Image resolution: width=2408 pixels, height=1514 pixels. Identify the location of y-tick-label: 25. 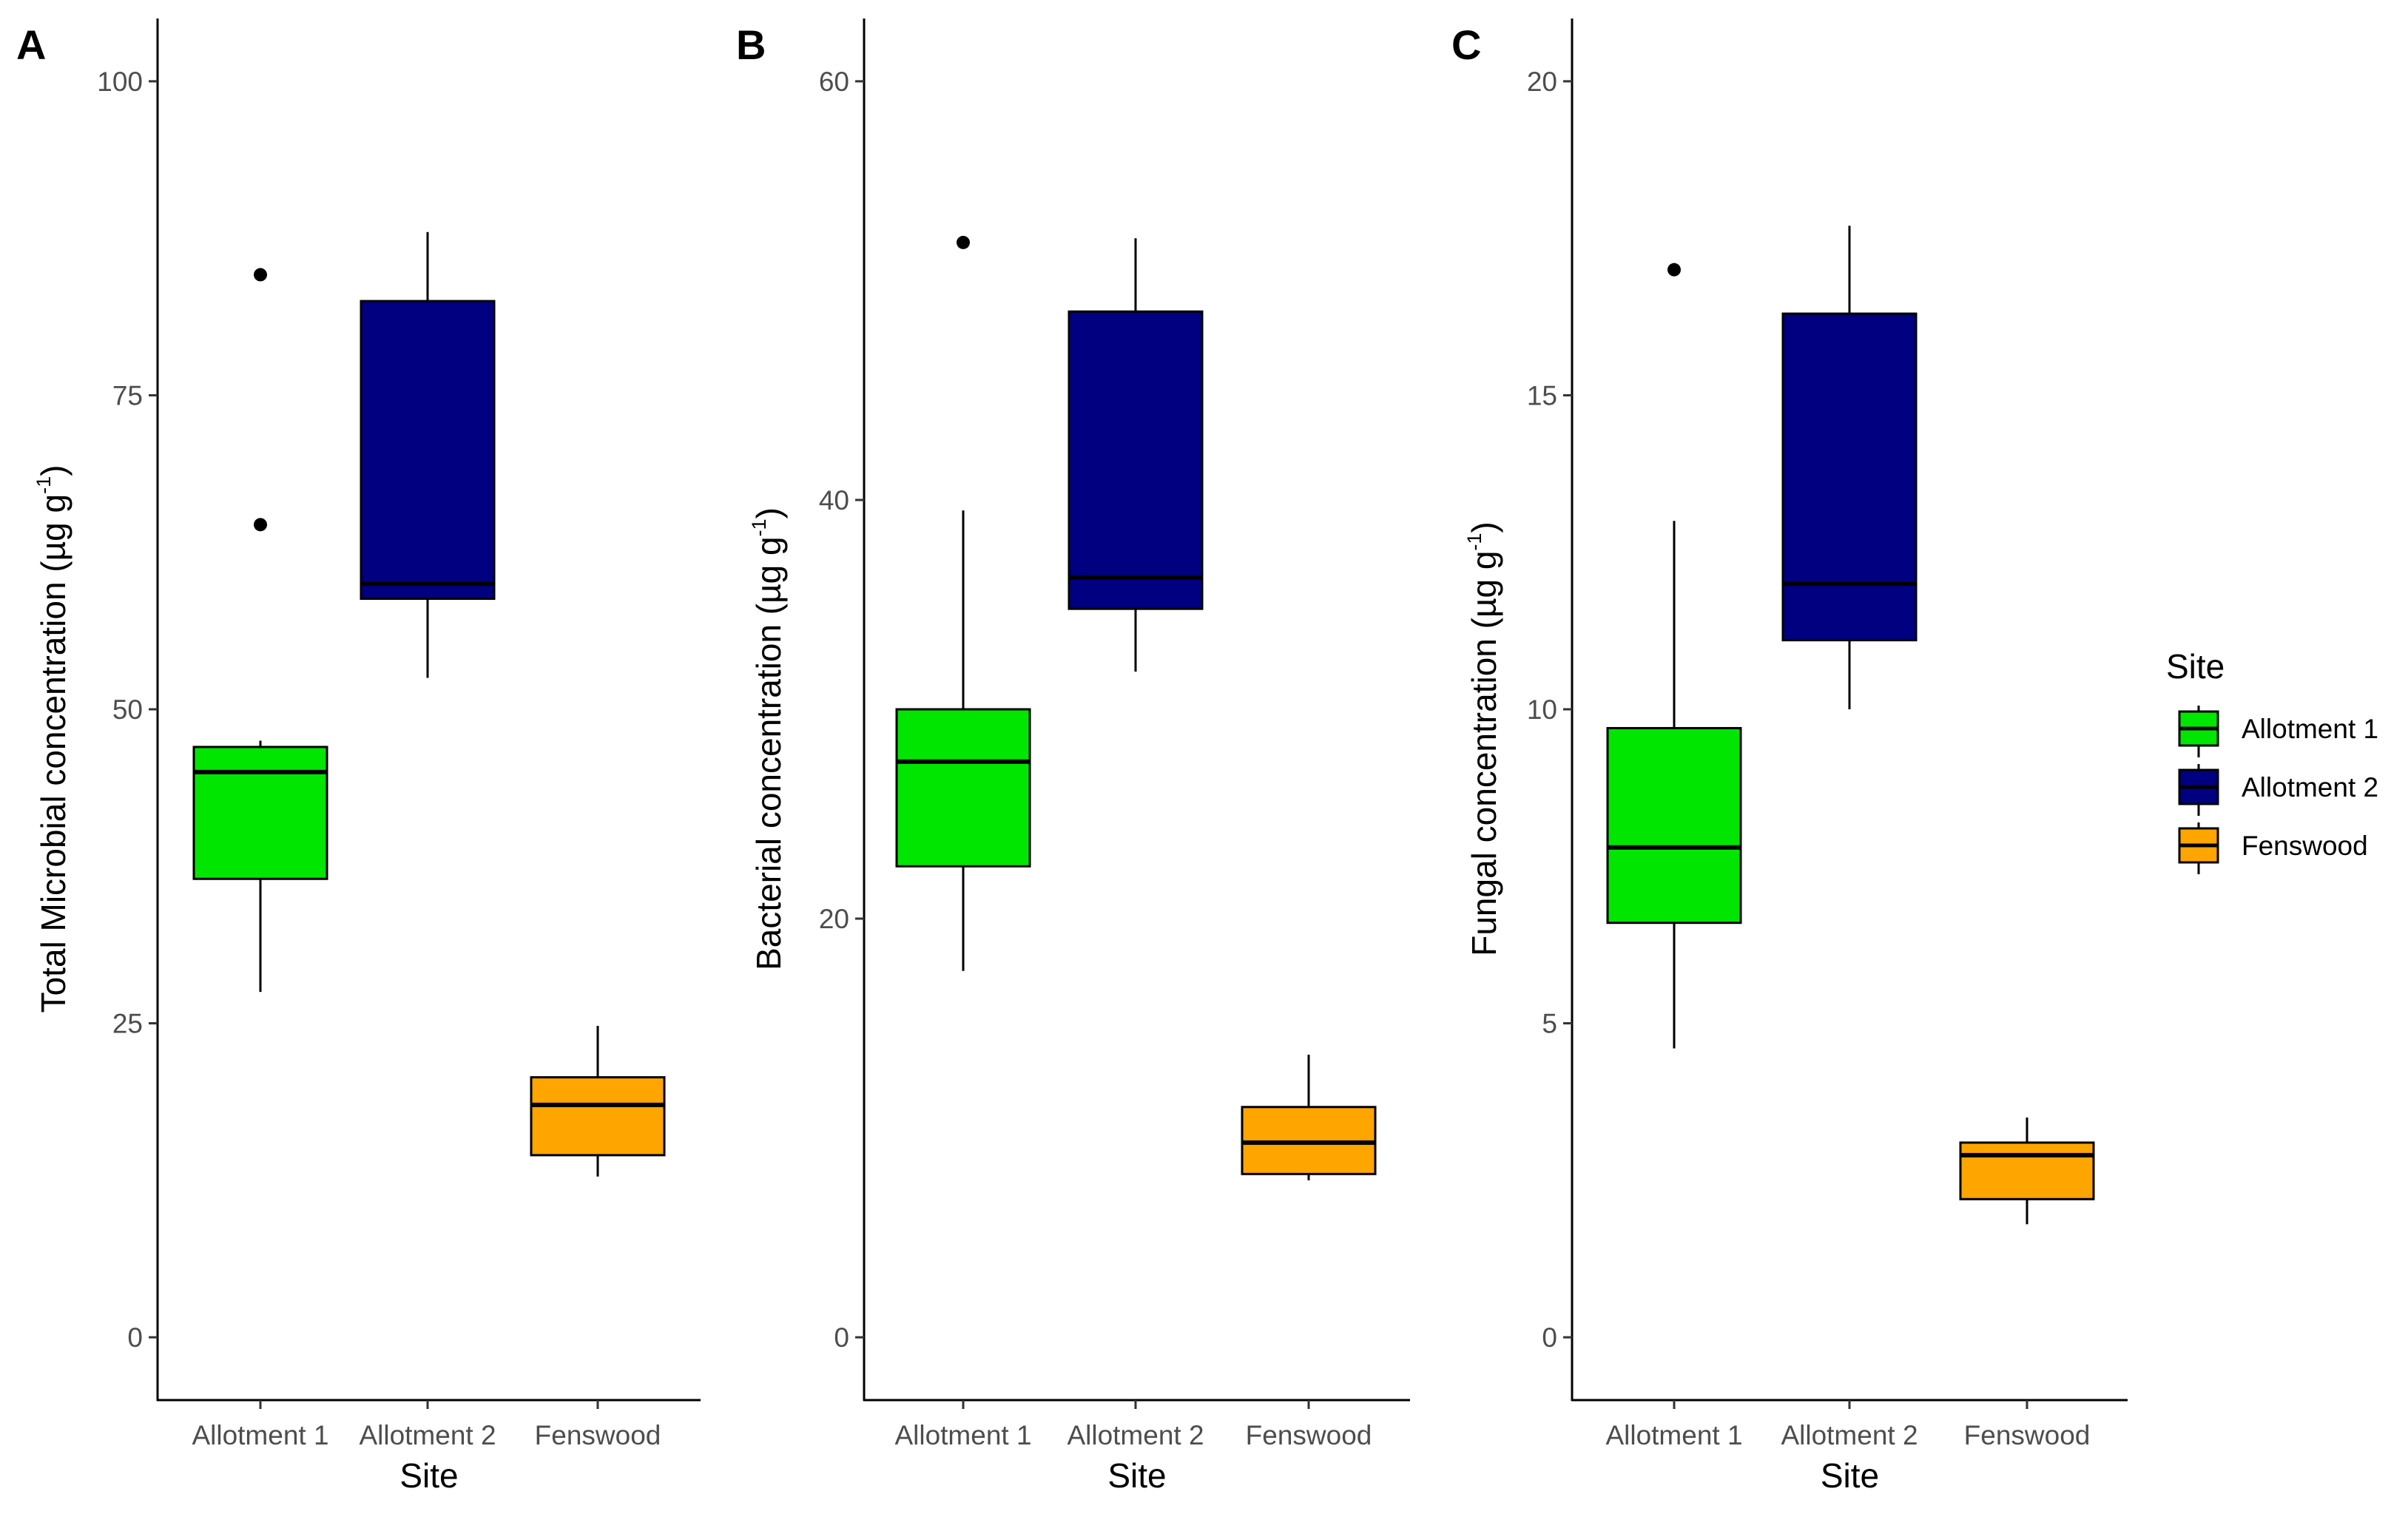
(127, 1024).